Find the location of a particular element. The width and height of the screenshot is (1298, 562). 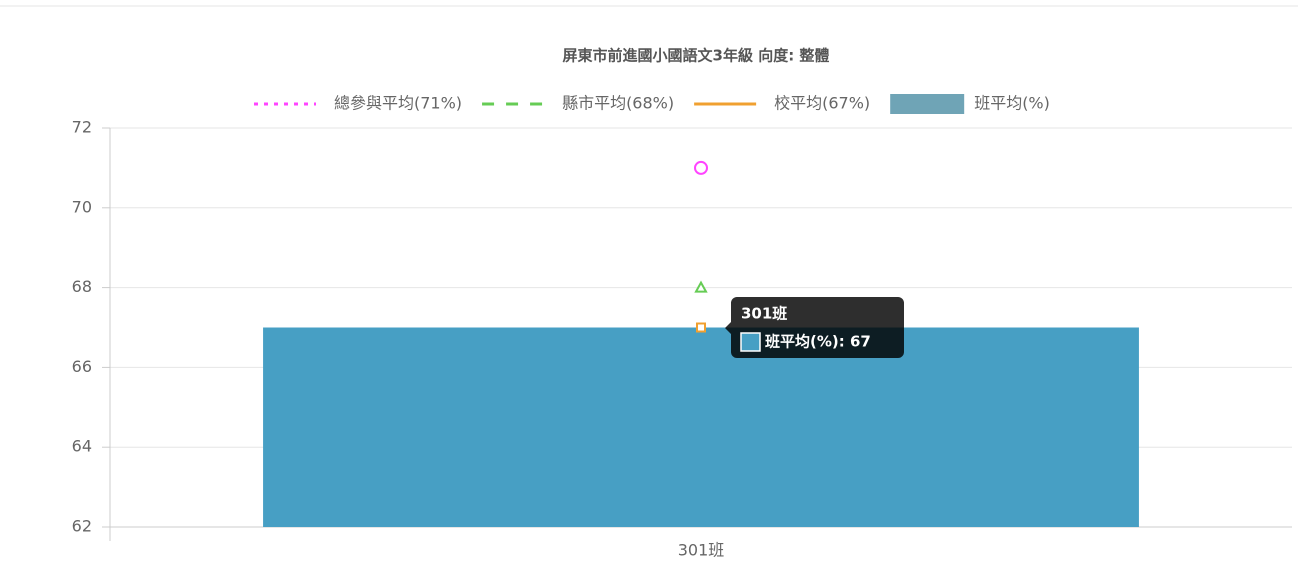

y-tick-label: 64 is located at coordinates (82, 446).